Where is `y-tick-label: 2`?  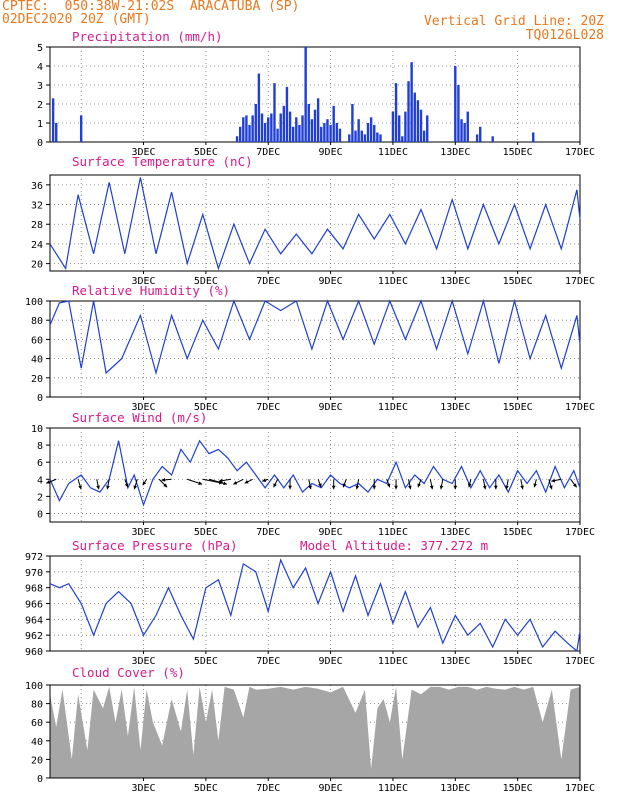
y-tick-label: 2 is located at coordinates (40, 497).